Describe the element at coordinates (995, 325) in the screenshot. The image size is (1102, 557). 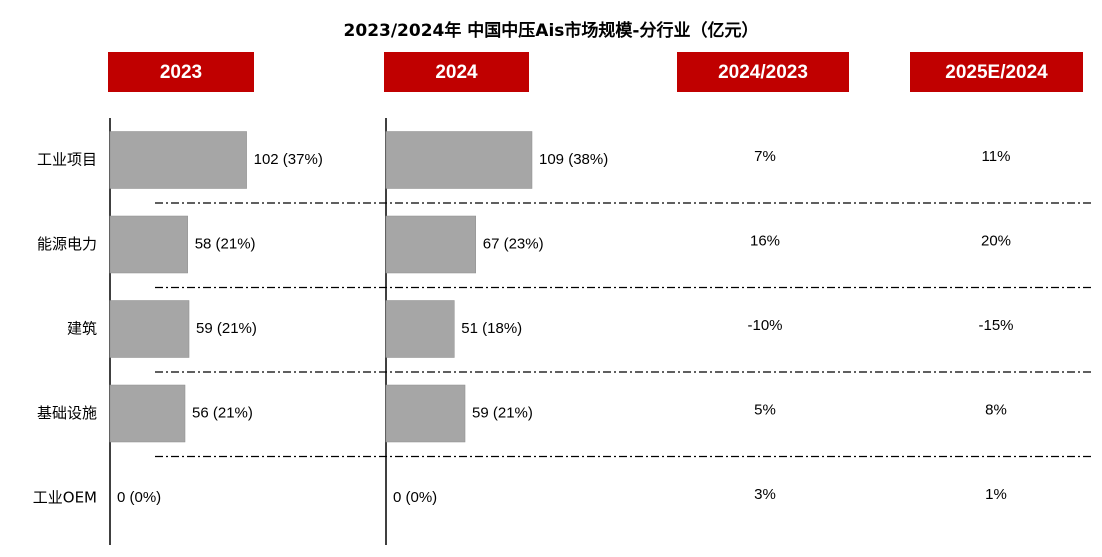
I see `growth-value: -15%` at that location.